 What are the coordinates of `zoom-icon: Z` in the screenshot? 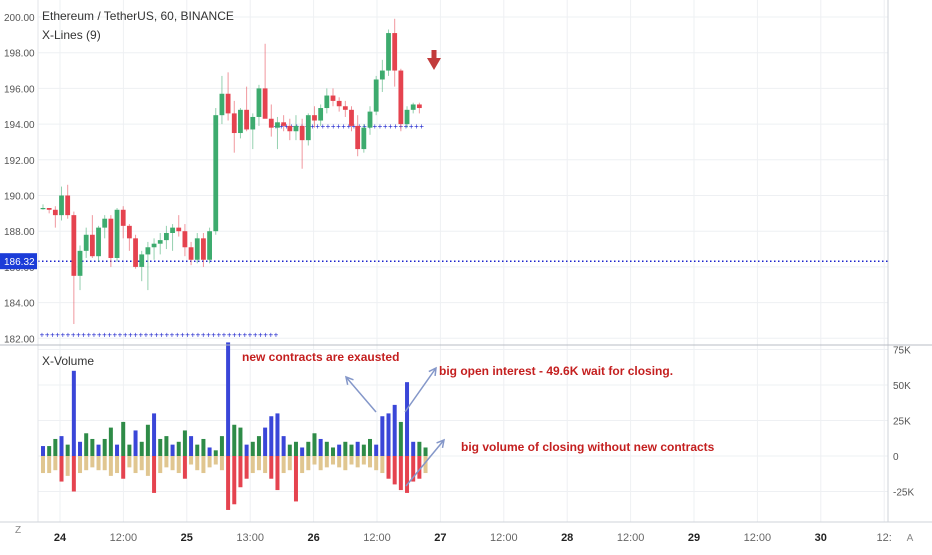 It's located at (18, 530).